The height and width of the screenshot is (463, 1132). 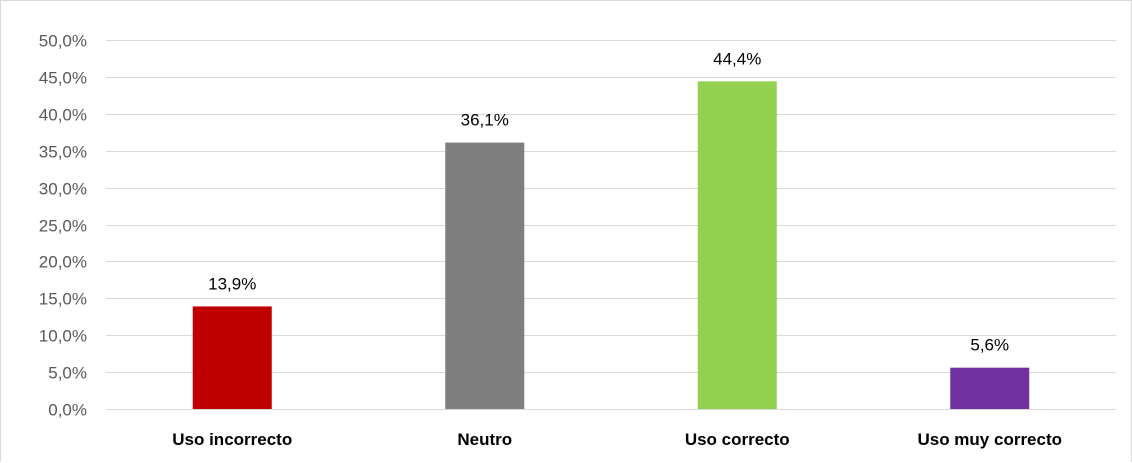 I want to click on category-label: Uso correcto, so click(x=737, y=439).